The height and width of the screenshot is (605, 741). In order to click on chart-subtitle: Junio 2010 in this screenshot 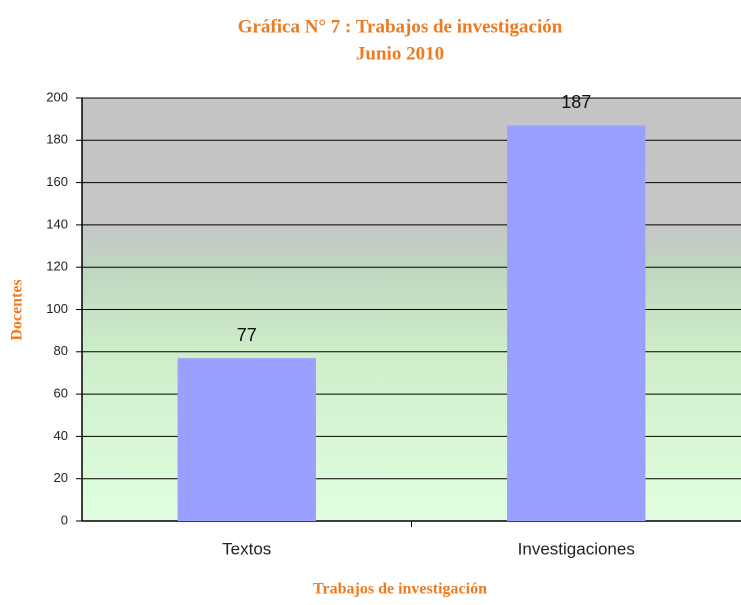, I will do `click(400, 53)`.